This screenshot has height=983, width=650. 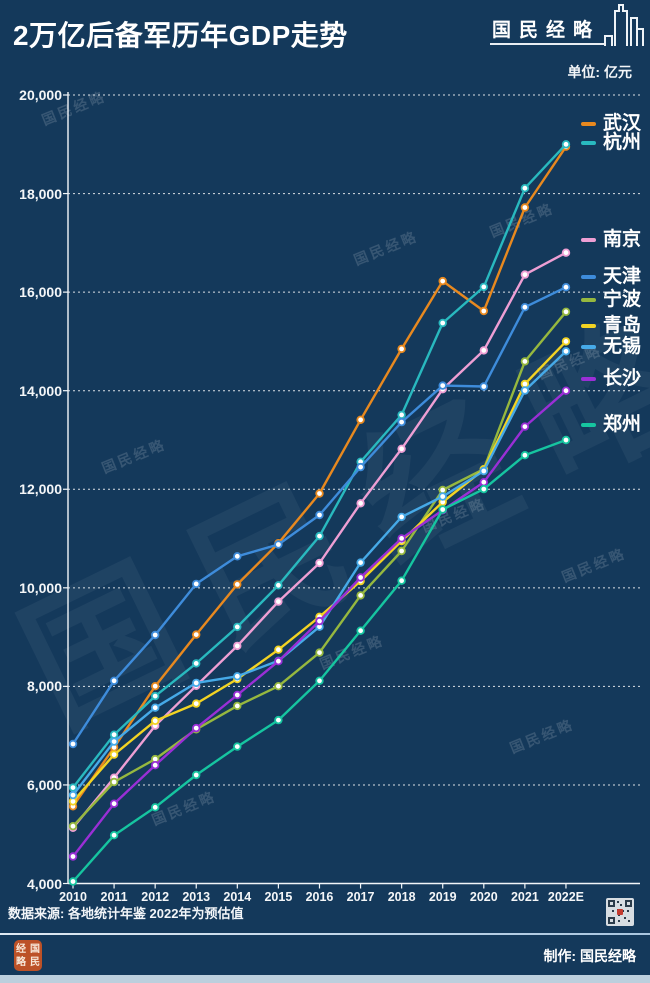 I want to click on data-point-杭州-2014, so click(x=237, y=627).